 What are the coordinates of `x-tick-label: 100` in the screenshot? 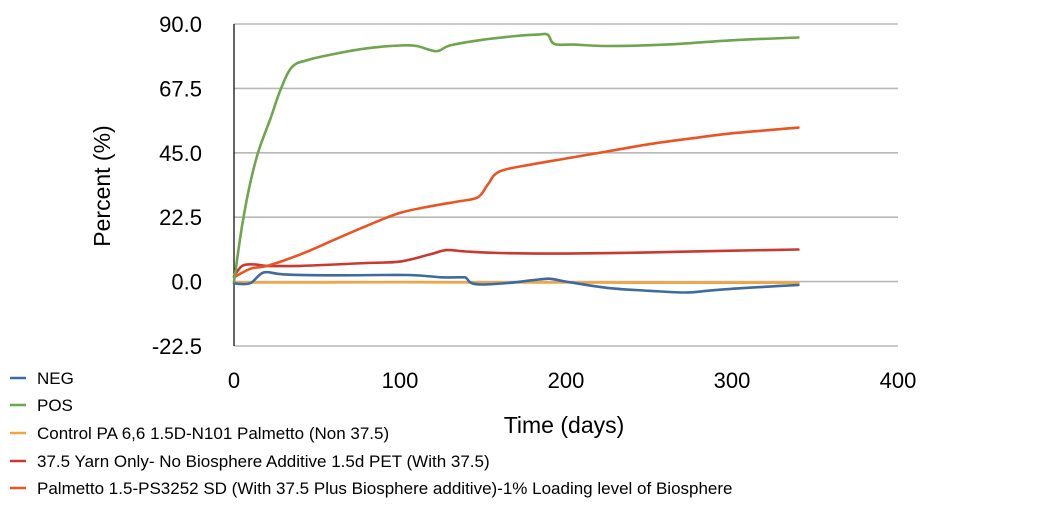 It's located at (400, 380).